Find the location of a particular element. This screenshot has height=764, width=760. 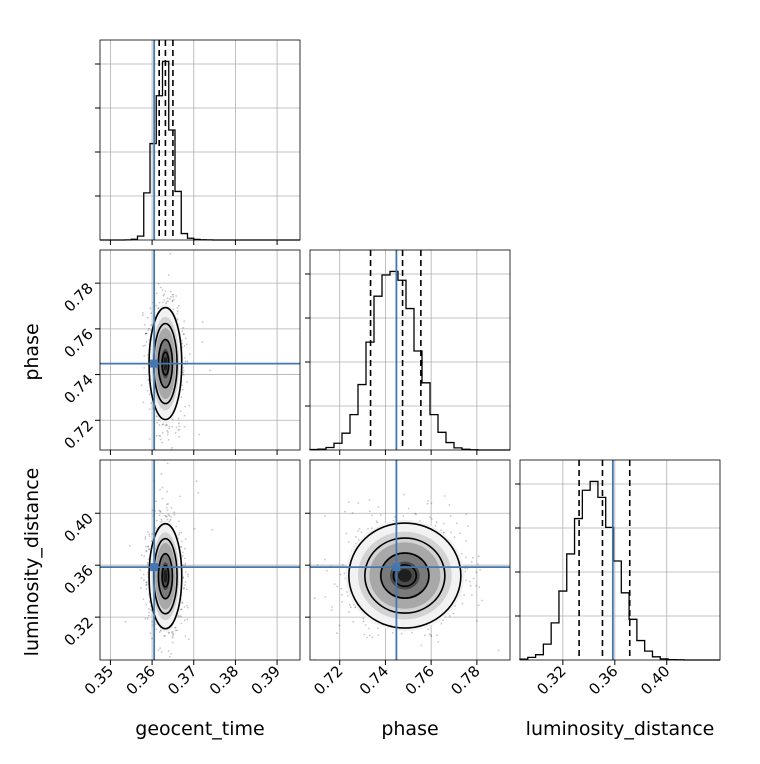

marginal-geocent-time-frame is located at coordinates (200, 140).